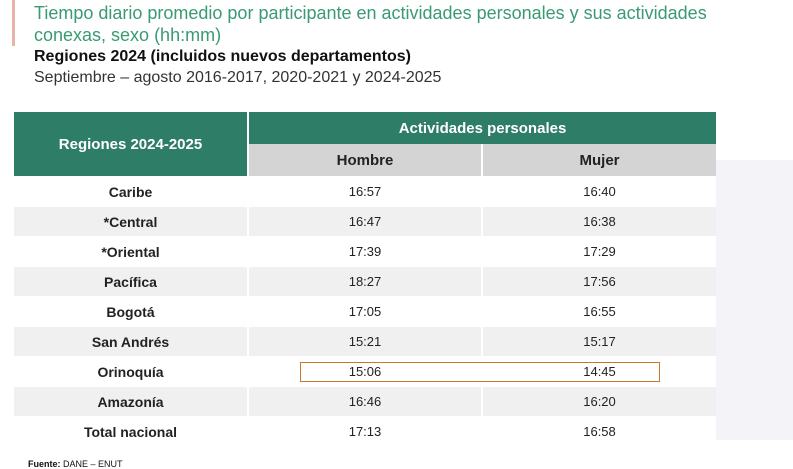  What do you see at coordinates (599, 160) in the screenshot?
I see `women-column-header: Mujer` at bounding box center [599, 160].